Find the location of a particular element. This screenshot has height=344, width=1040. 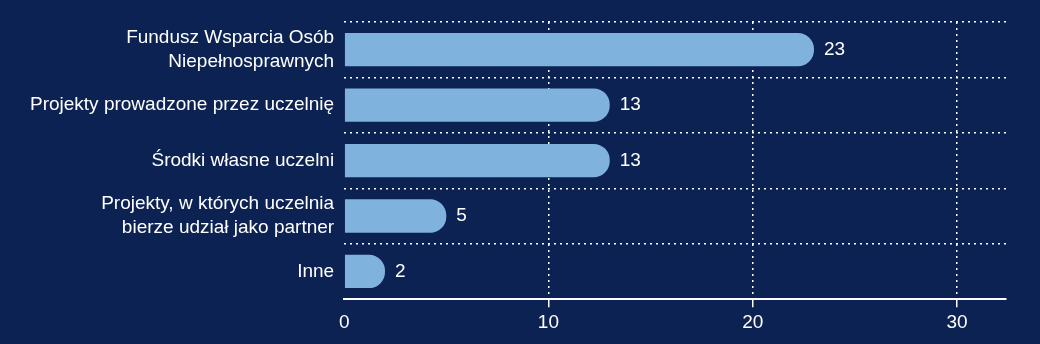

y-tick-label: Inne is located at coordinates (316, 270).